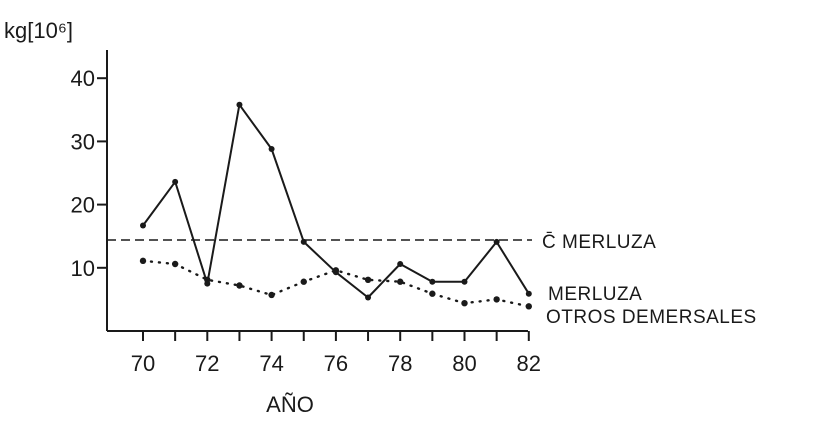  I want to click on x-tick-label: 72, so click(207, 363).